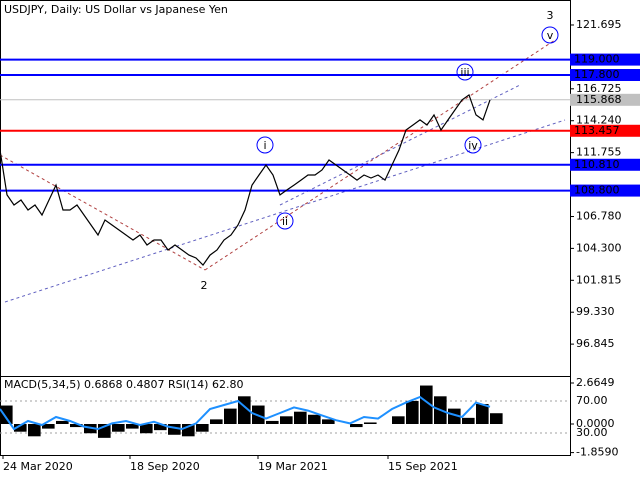  I want to click on rsi-line, so click(245, 413).